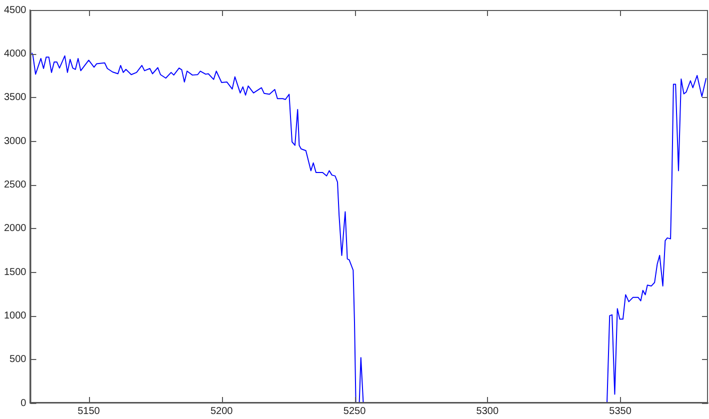 The height and width of the screenshot is (419, 709). I want to click on y-tick-label: 3500, so click(15, 98).